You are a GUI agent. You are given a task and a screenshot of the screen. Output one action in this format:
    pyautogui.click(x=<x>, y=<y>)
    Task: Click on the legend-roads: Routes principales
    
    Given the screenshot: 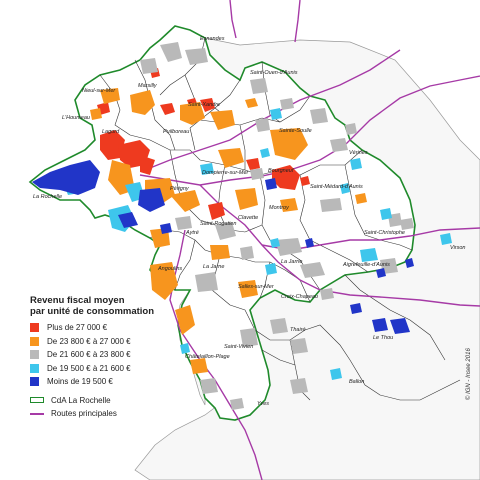 What is the action you would take?
    pyautogui.click(x=110, y=414)
    